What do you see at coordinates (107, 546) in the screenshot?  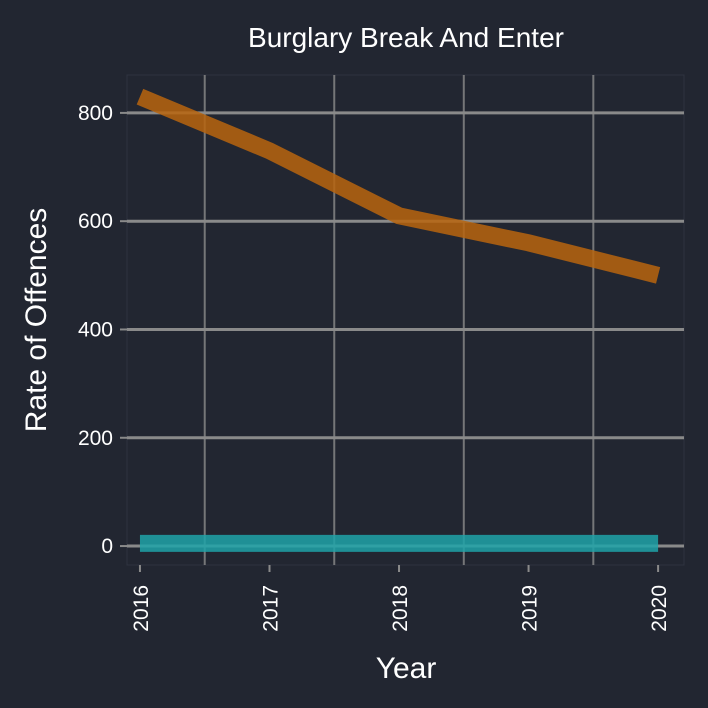 I see `y-tick-label: 0` at bounding box center [107, 546].